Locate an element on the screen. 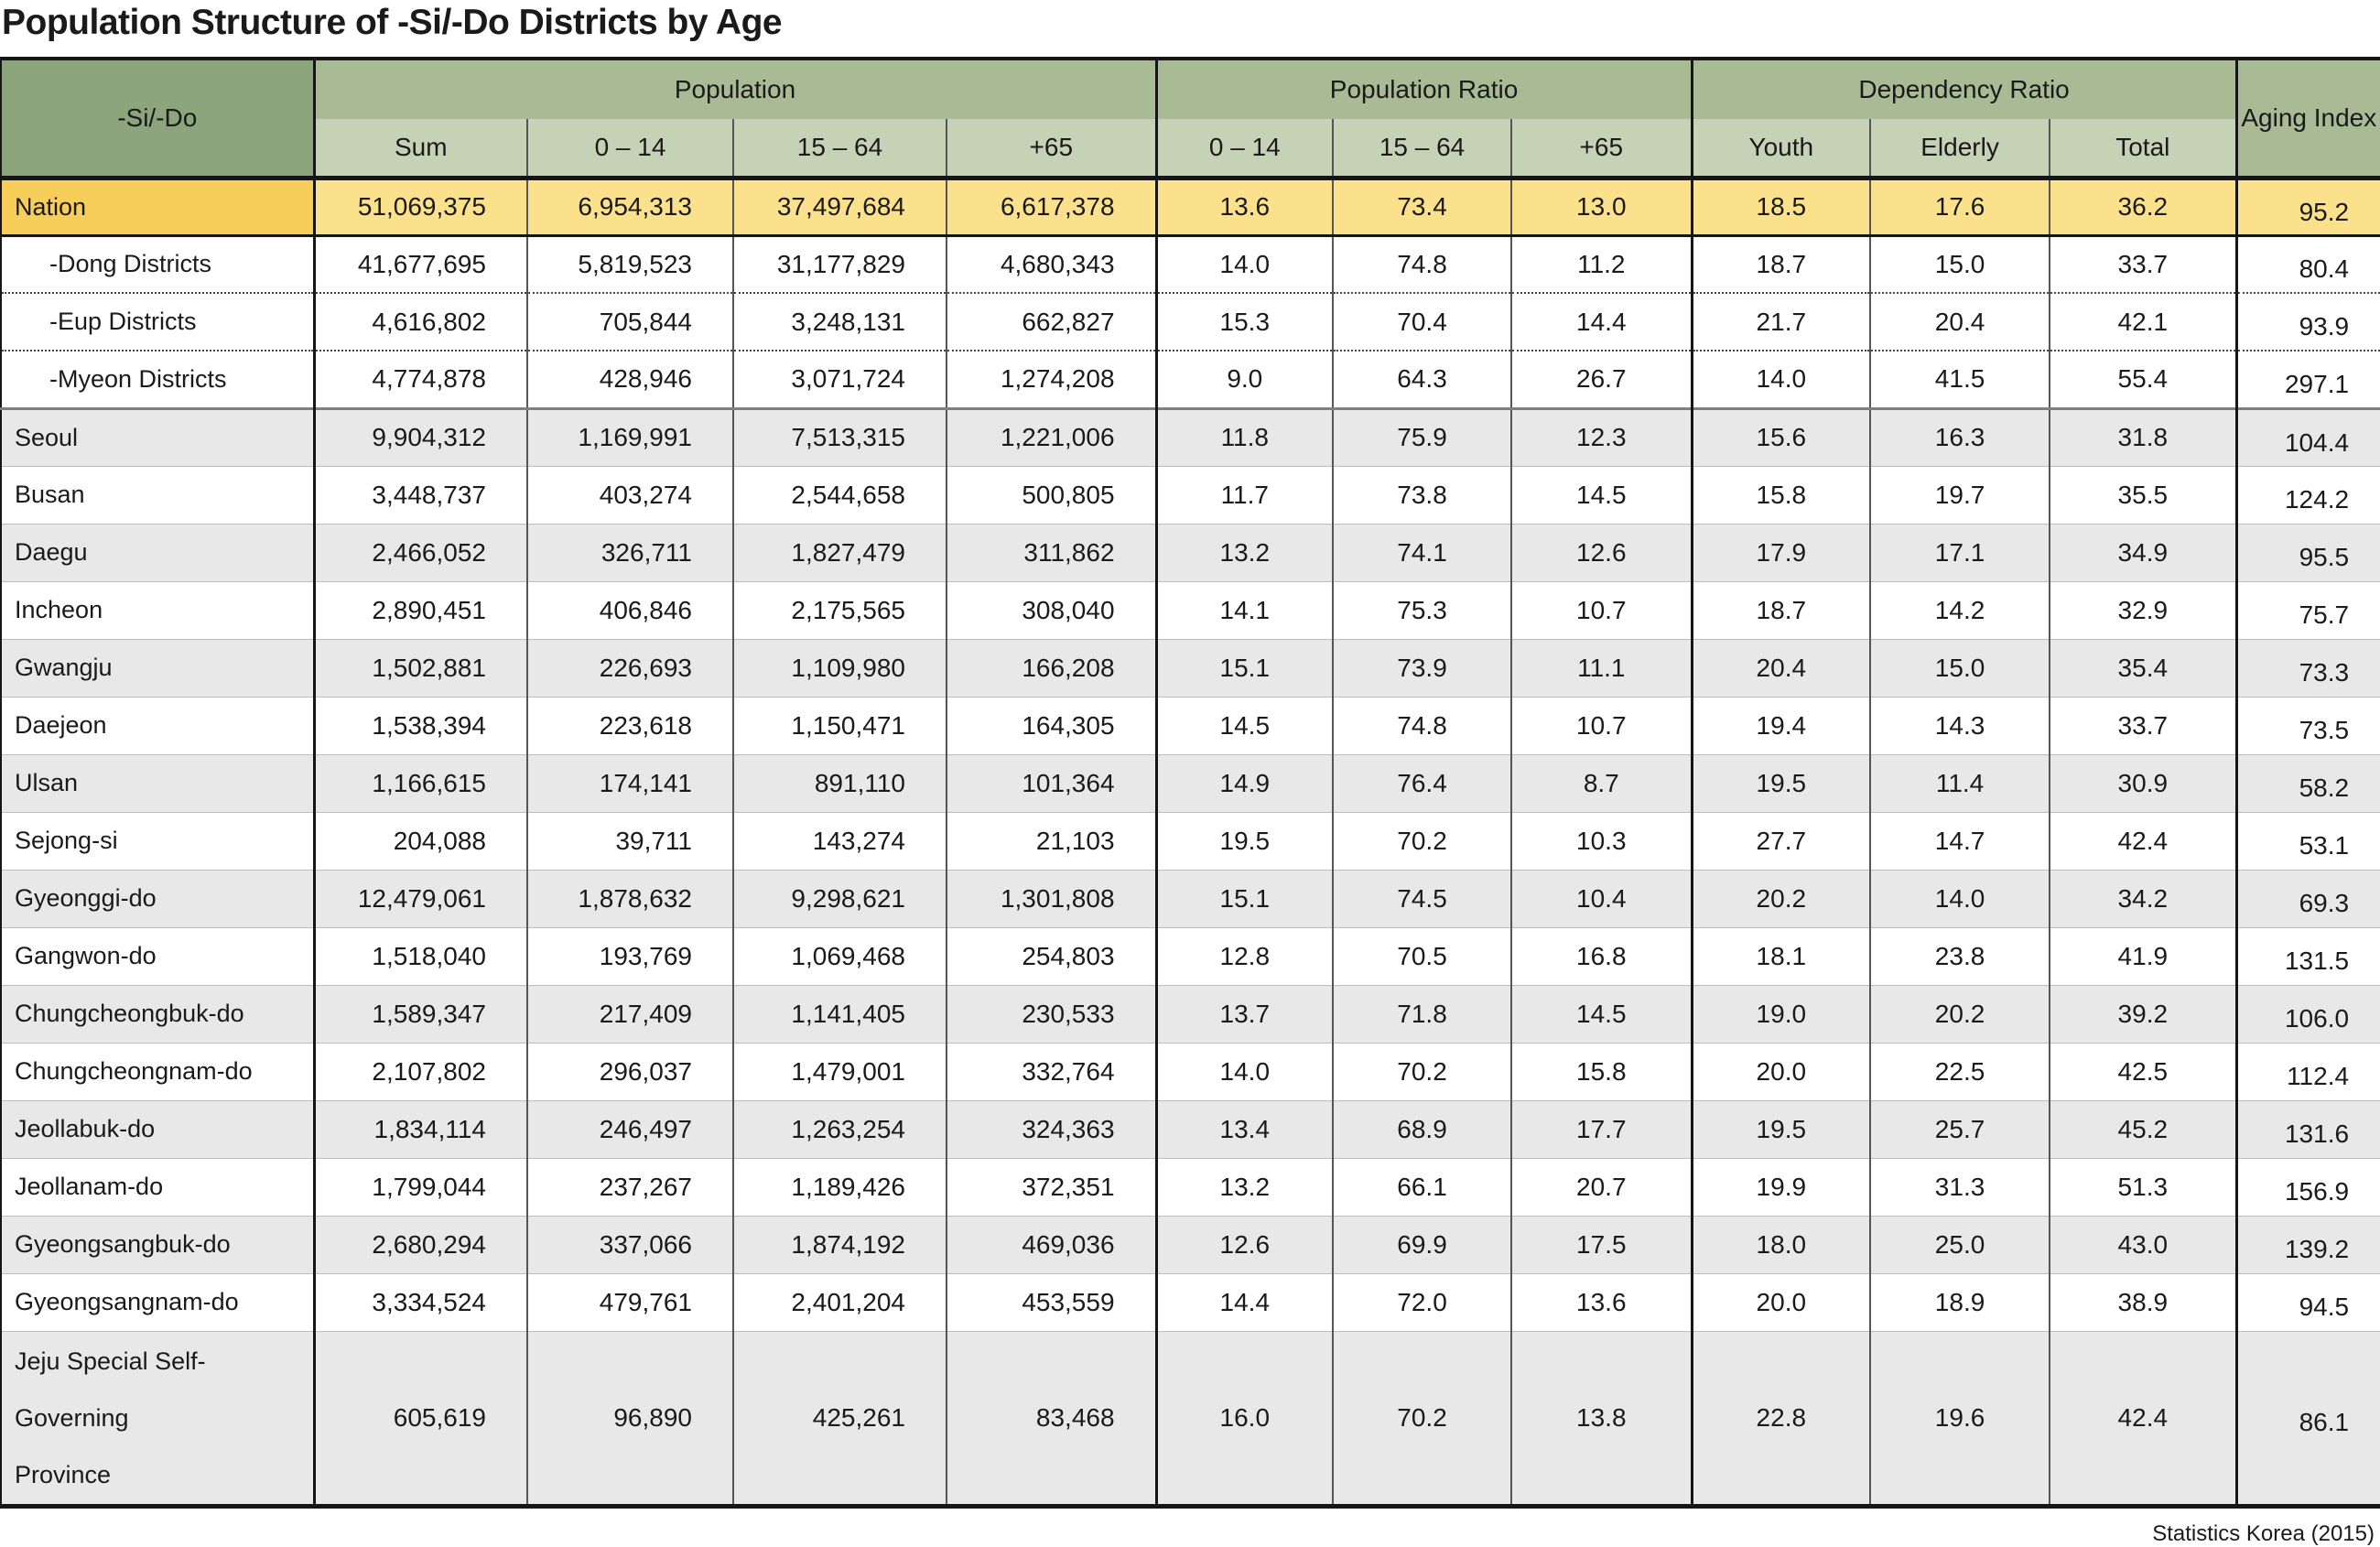 This screenshot has height=1547, width=2380. cell-eup-districts-dep-youth: 21.7 is located at coordinates (1781, 321).